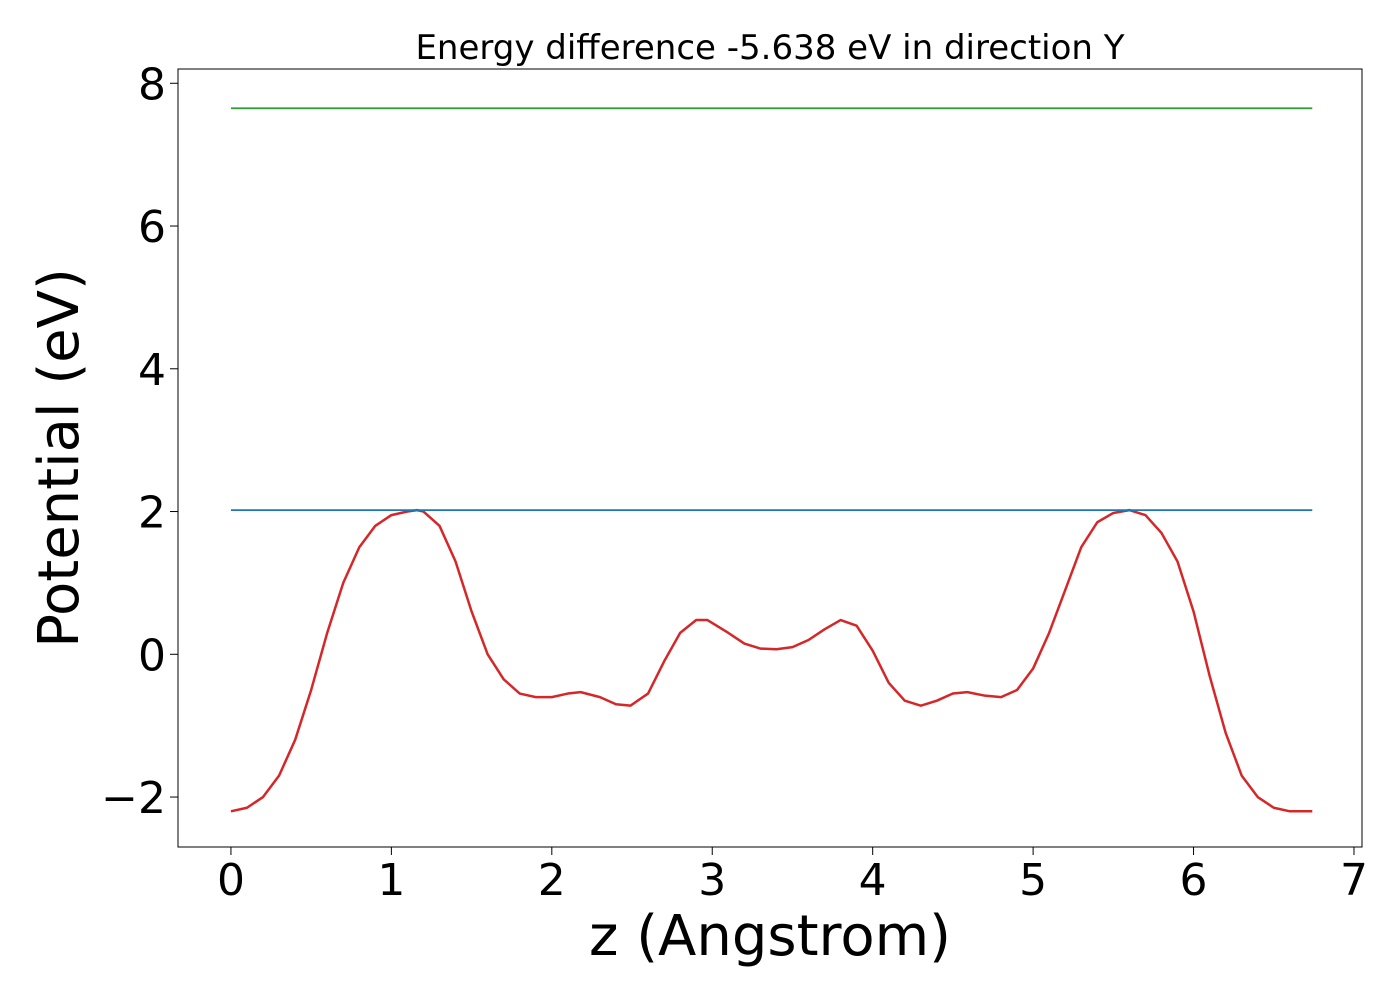  What do you see at coordinates (133, 798) in the screenshot?
I see `y-tick-label-0: −2` at bounding box center [133, 798].